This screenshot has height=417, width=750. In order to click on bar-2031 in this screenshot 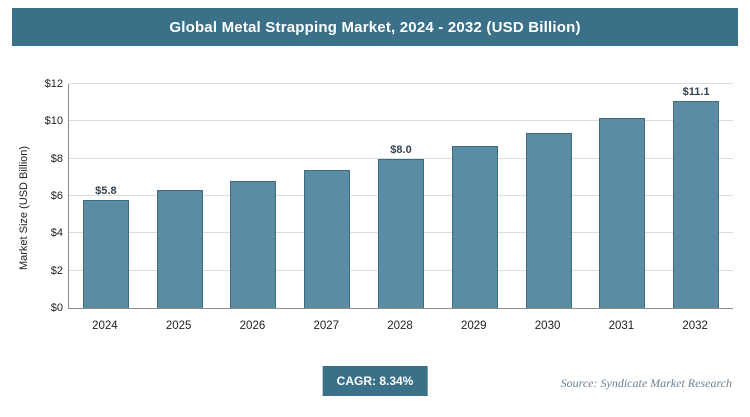, I will do `click(622, 212)`.